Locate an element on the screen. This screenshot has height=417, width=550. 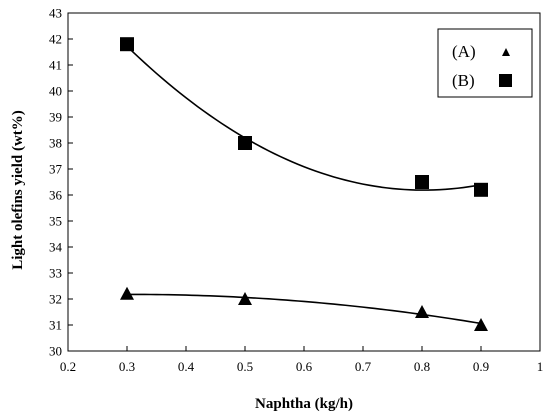
x-tick-label: 0.4 is located at coordinates (186, 366).